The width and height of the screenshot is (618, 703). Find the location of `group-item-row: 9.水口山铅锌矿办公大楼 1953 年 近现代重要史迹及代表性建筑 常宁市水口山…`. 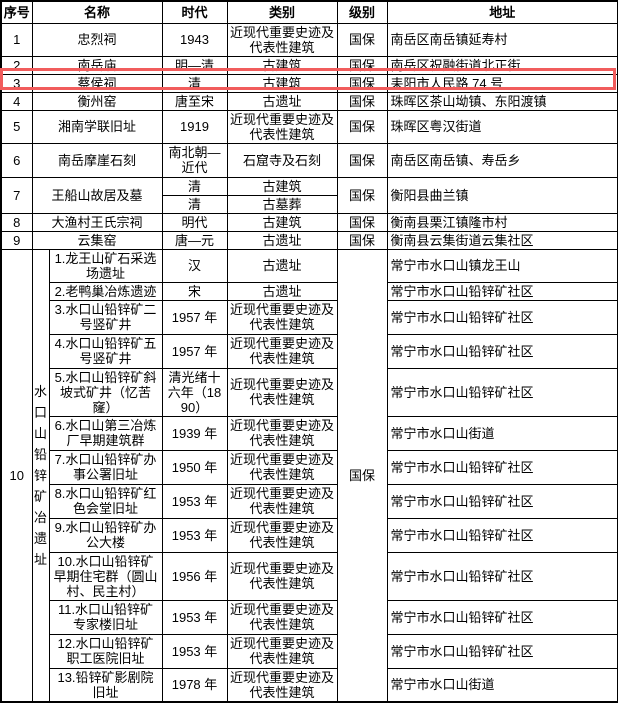

group-item-row: 9.水口山铅锌矿办公大楼 1953 年 近现代重要史迹及代表性建筑 常宁市水口山… is located at coordinates (309, 535).